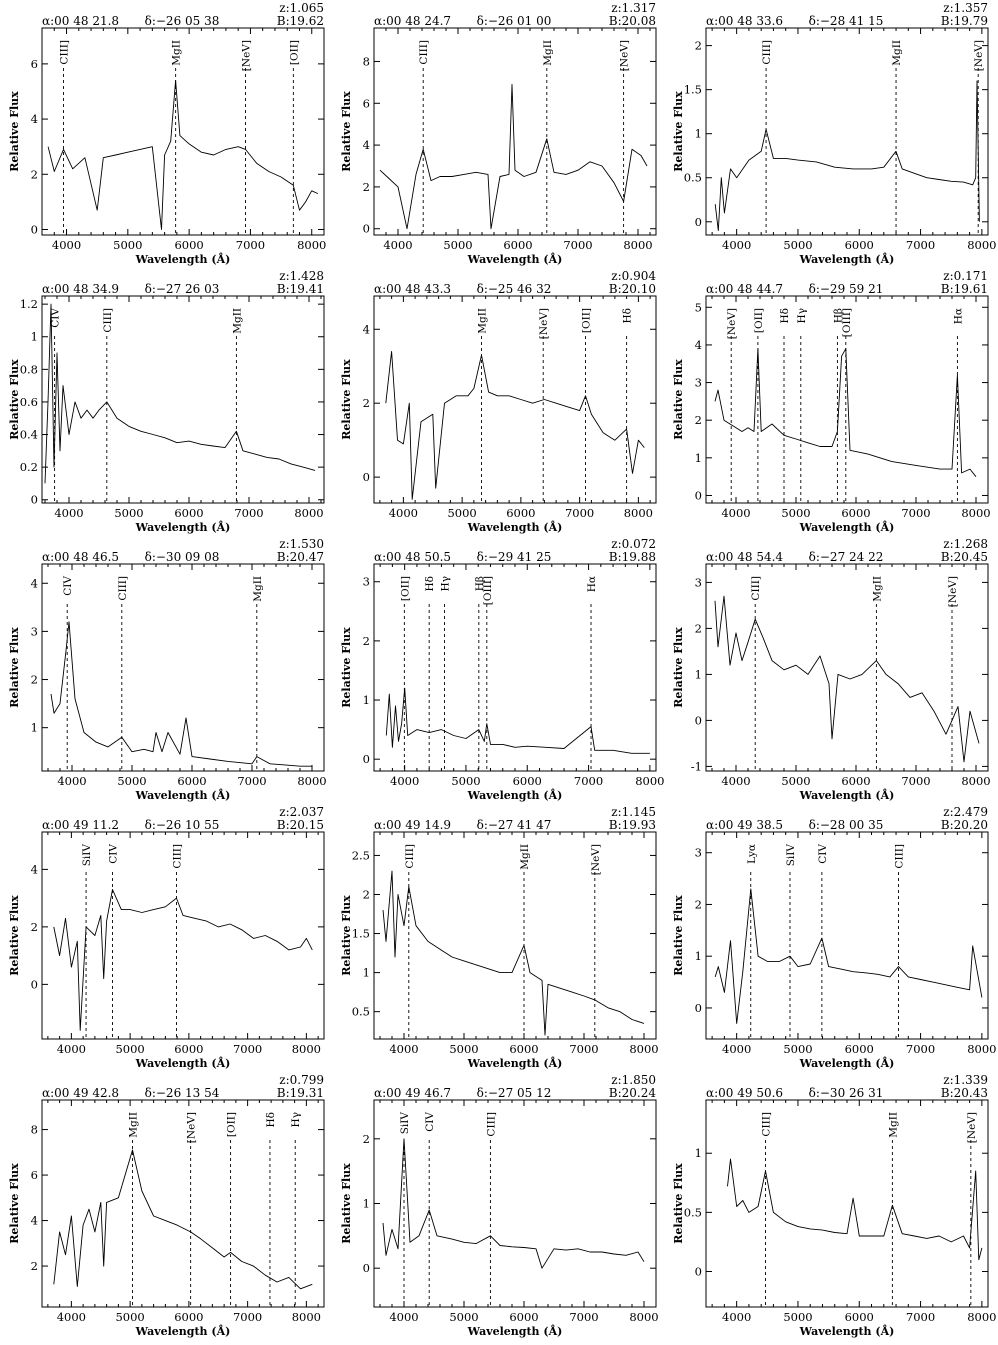 The image size is (998, 1345). What do you see at coordinates (80, 21) in the screenshot?
I see `ra-label: α:00 48 21.8` at bounding box center [80, 21].